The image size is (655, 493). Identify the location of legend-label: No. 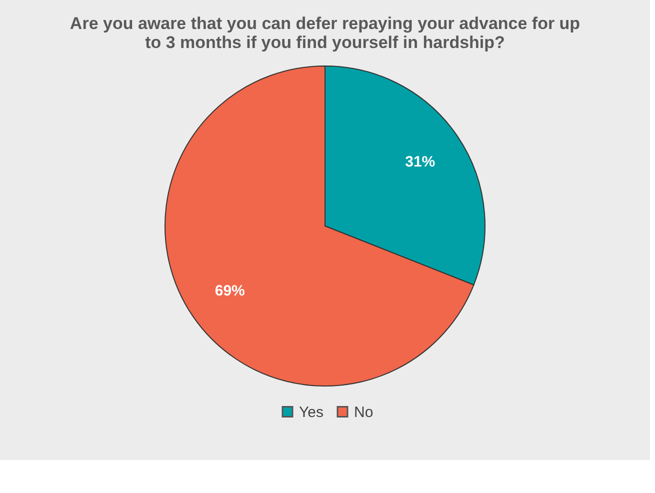
(364, 412).